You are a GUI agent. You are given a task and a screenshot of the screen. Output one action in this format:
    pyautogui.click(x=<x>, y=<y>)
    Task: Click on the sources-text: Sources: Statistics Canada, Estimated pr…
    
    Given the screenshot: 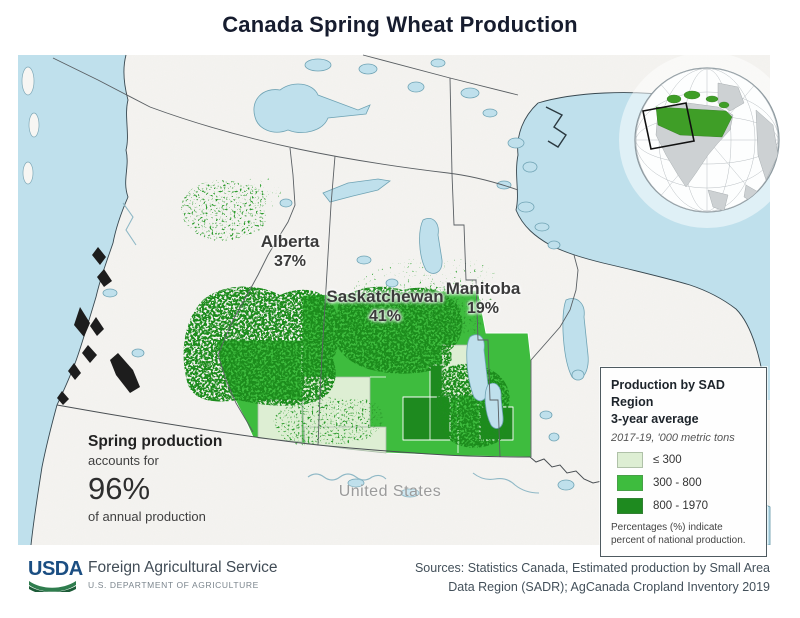 What is the action you would take?
    pyautogui.click(x=592, y=578)
    